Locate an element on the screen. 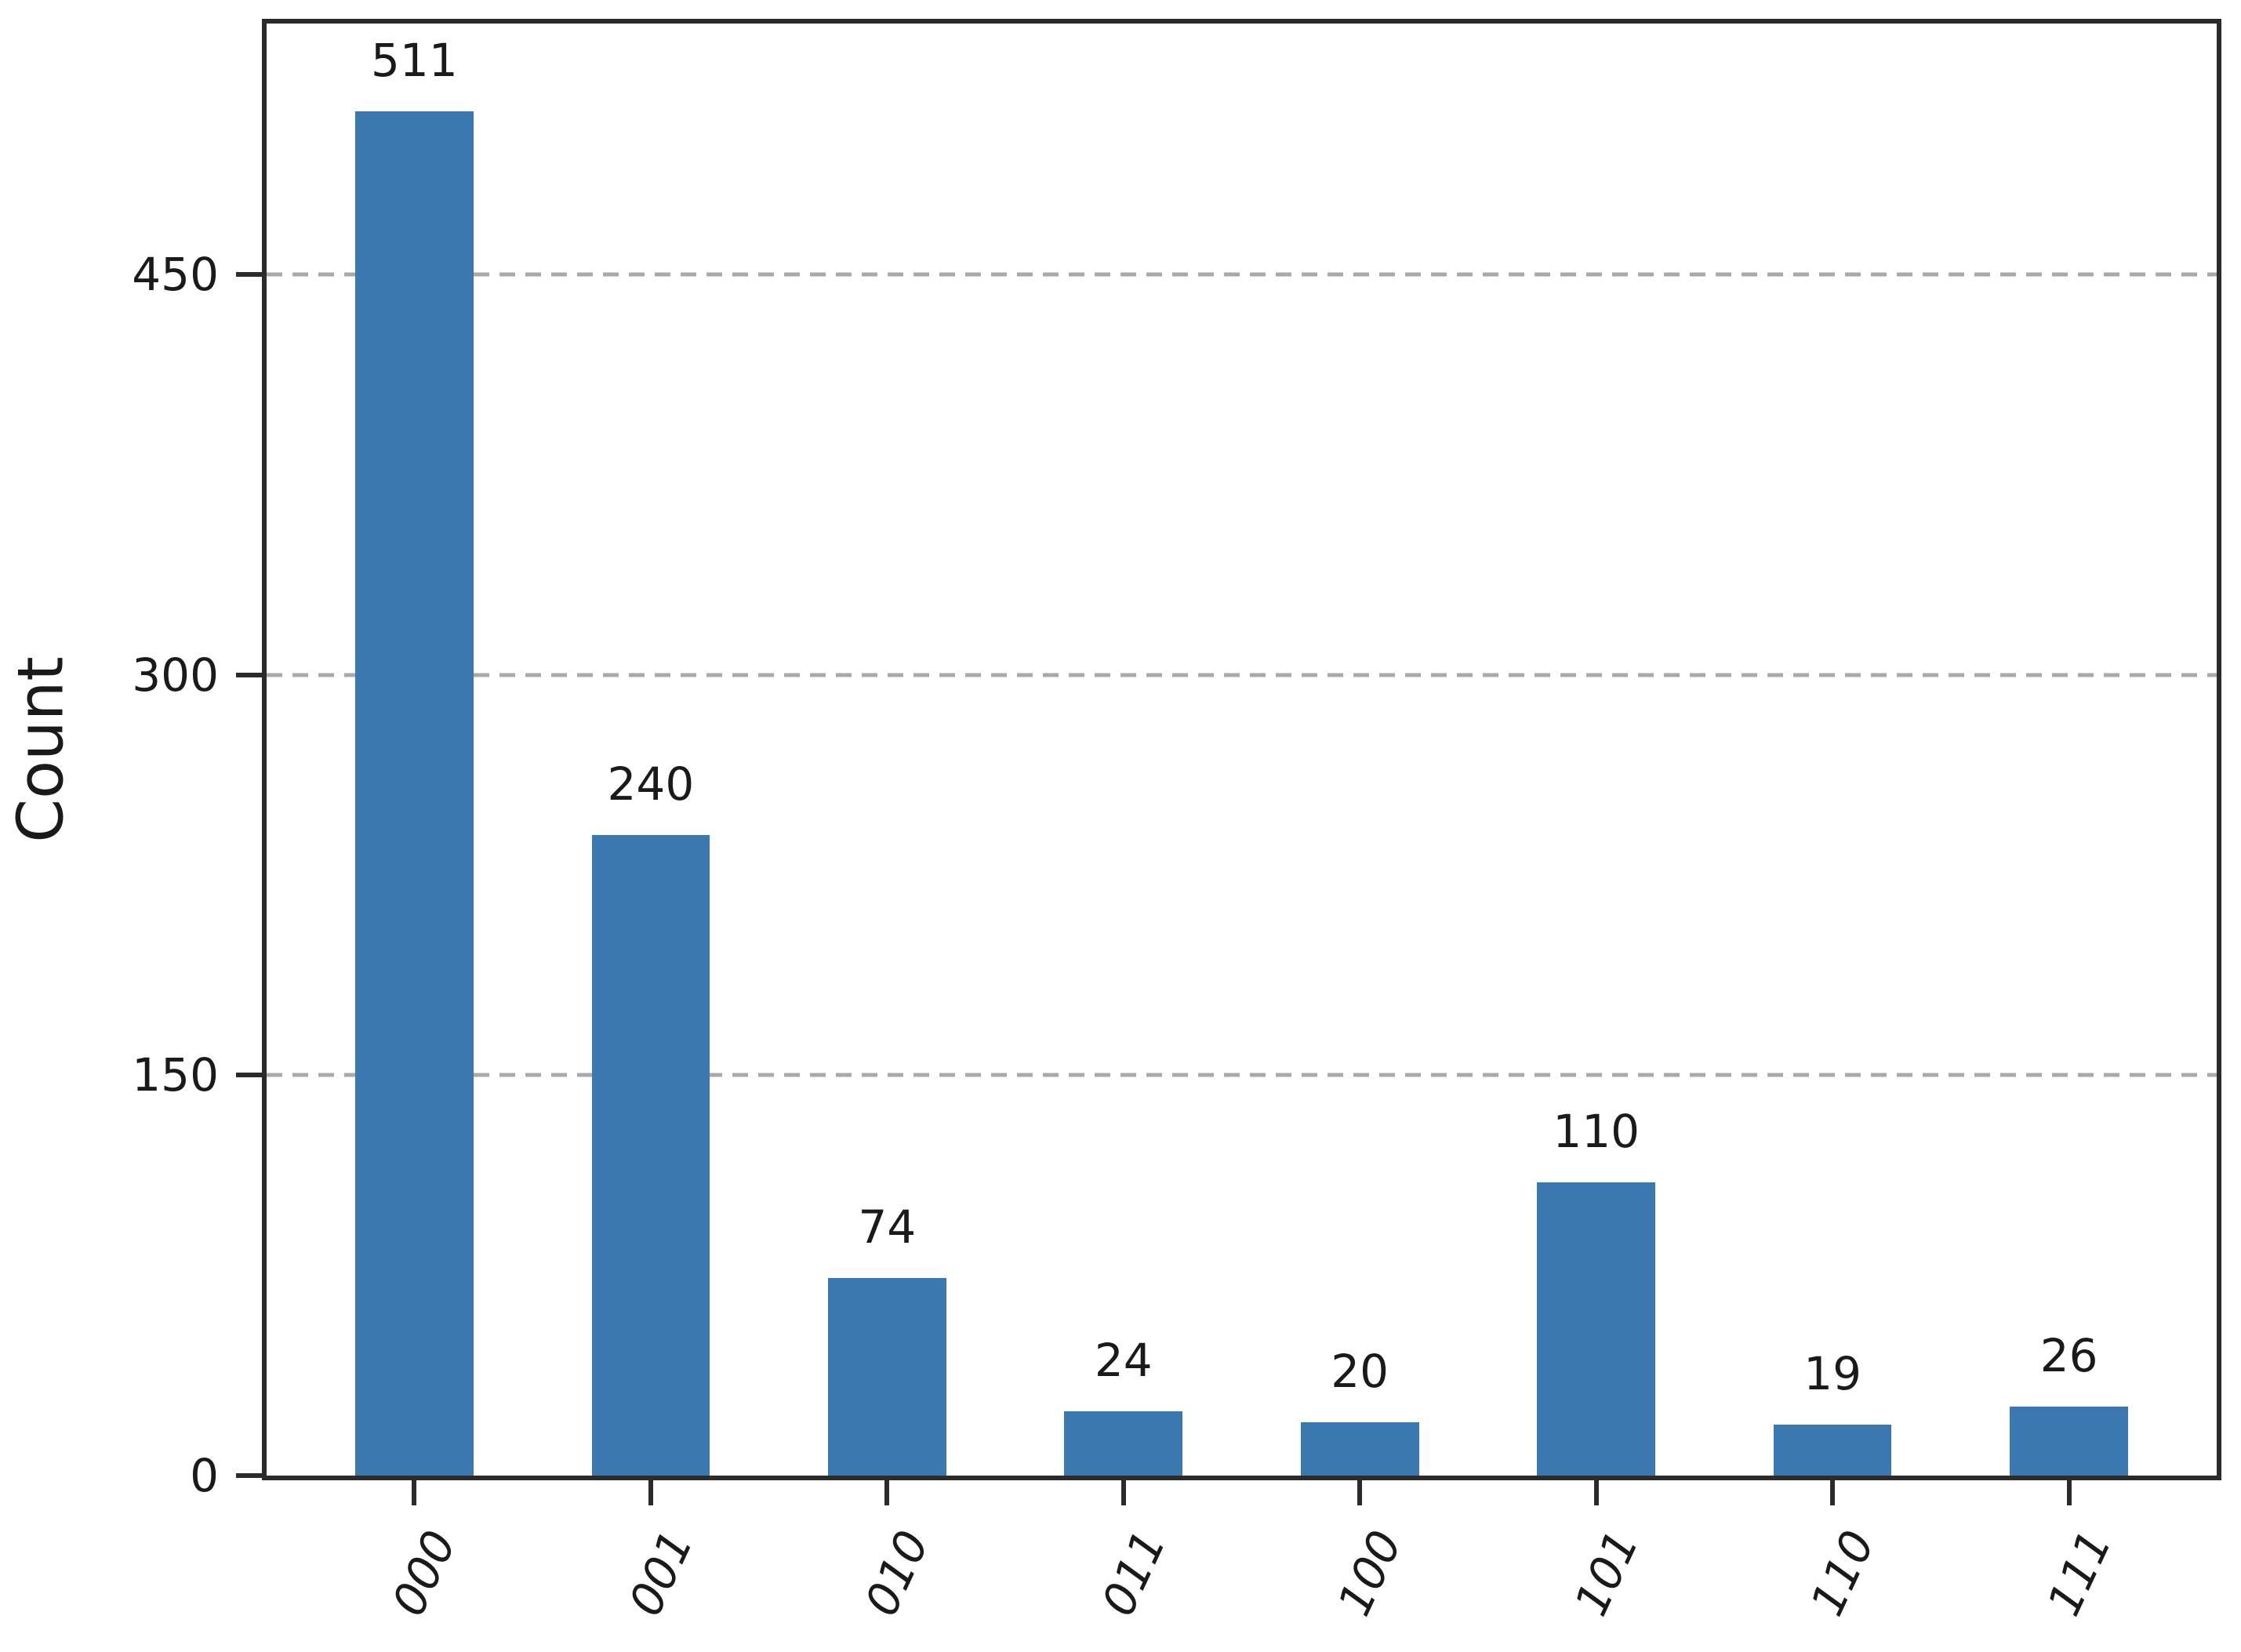  x-tick-label-text: 110 is located at coordinates (1843, 1573).